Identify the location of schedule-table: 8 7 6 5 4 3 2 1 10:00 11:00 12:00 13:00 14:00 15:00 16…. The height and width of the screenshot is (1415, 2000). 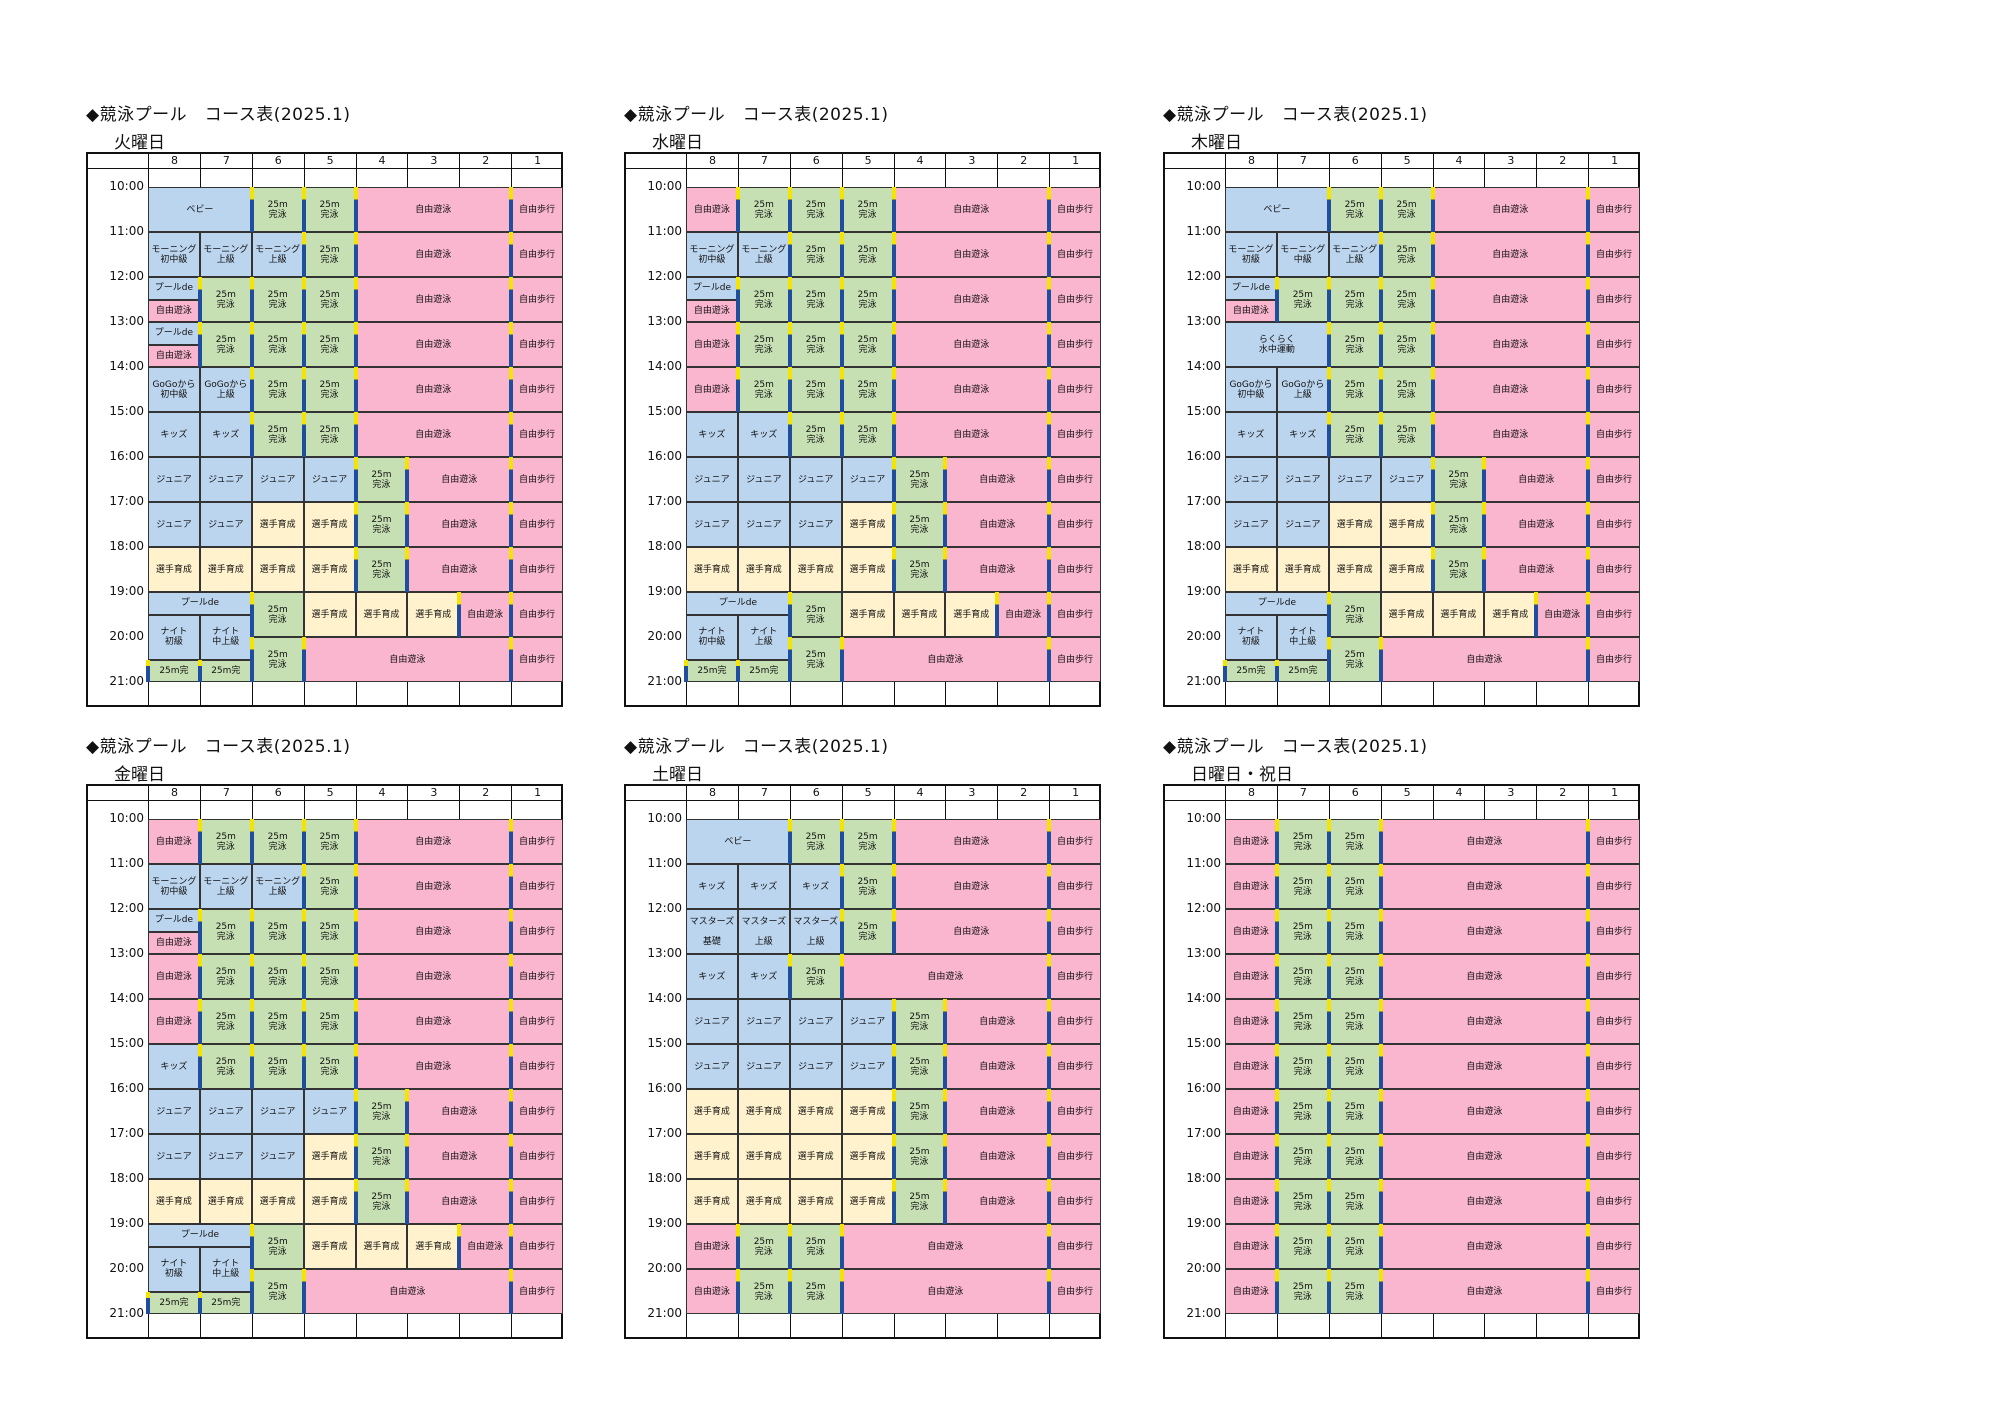
(324, 1061).